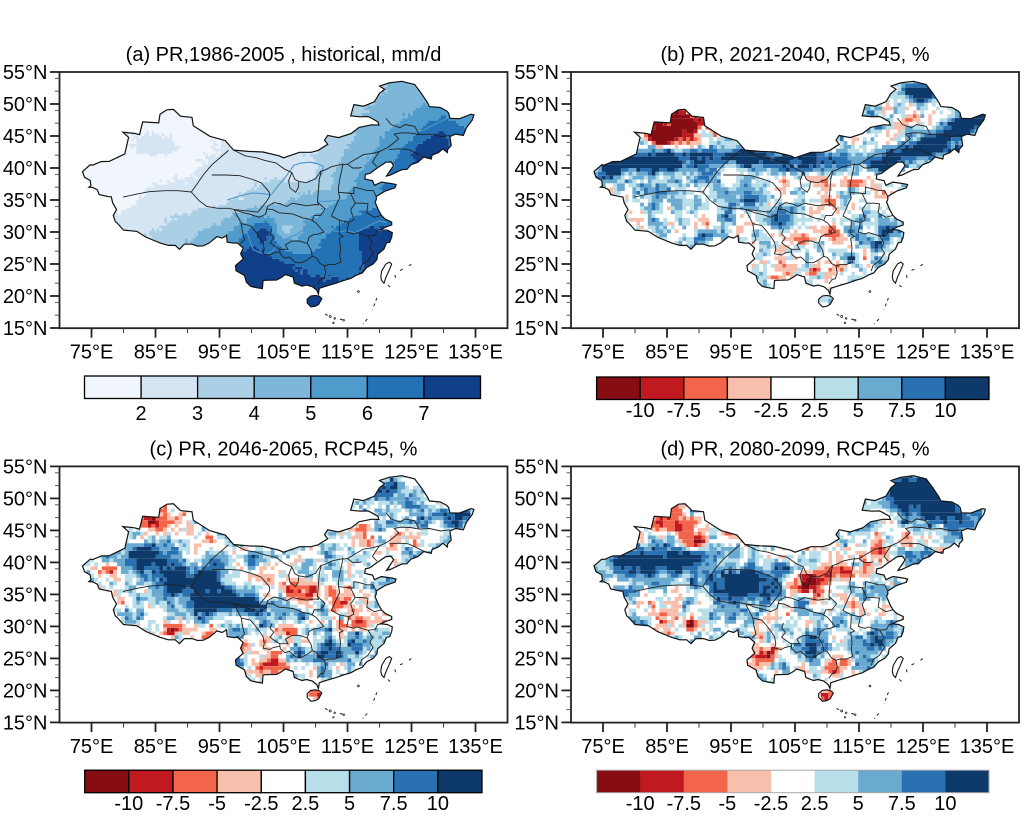 The width and height of the screenshot is (1024, 840). Describe the element at coordinates (423, 414) in the screenshot. I see `svg-text: 7` at that location.